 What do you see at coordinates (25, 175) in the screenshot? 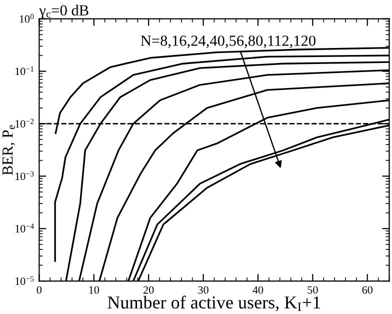
I see `y-tick-label: 10$^{−3}$` at bounding box center [25, 175].